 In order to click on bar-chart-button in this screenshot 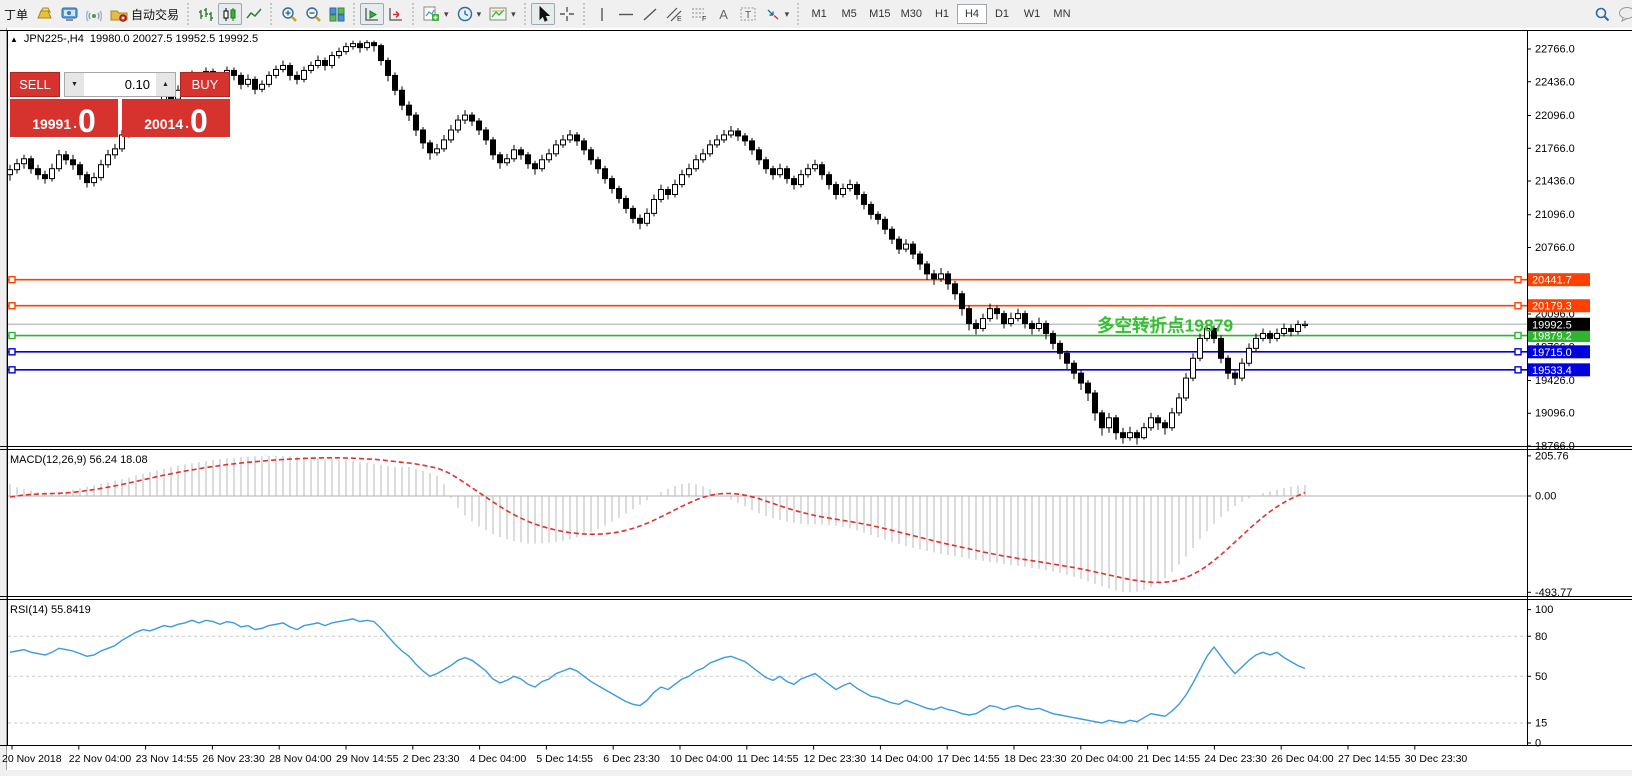, I will do `click(206, 14)`.